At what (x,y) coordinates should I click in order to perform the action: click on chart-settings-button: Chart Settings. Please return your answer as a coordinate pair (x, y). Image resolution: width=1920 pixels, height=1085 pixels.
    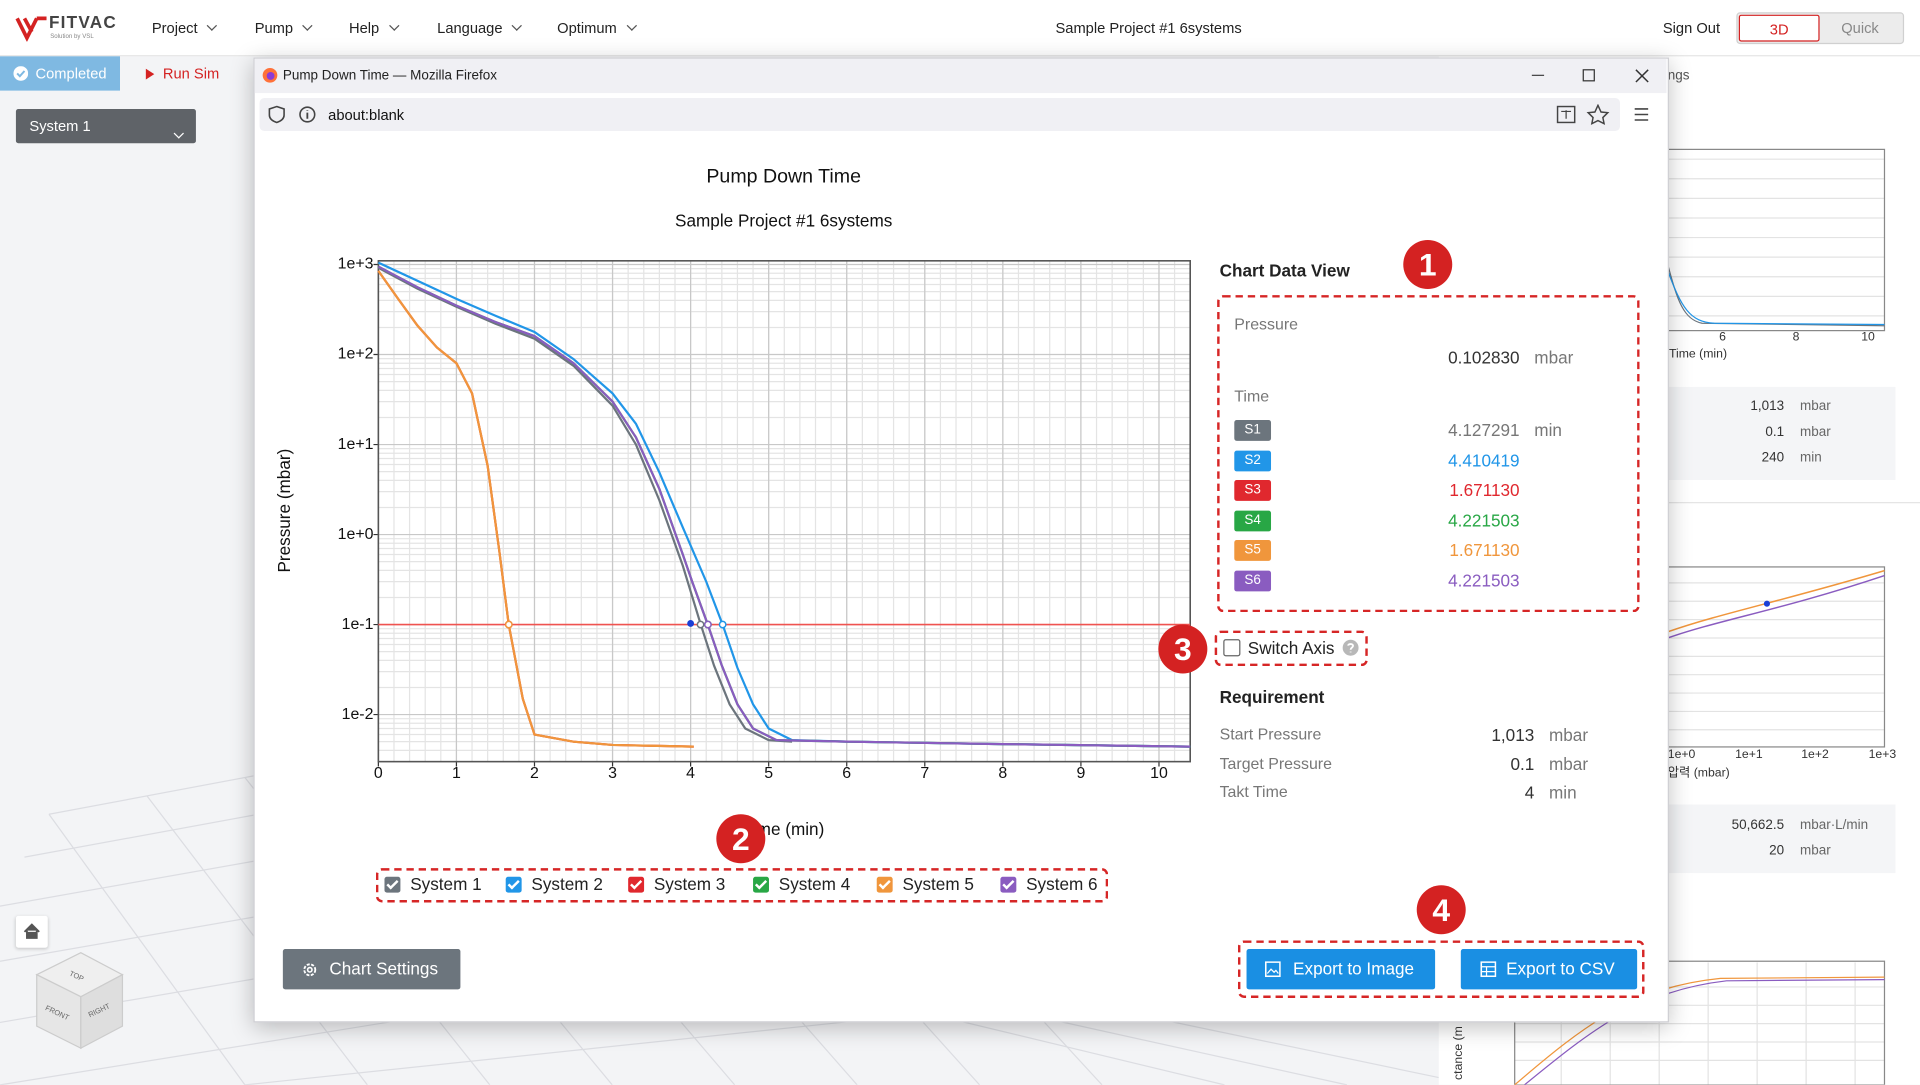
    Looking at the image, I should click on (371, 969).